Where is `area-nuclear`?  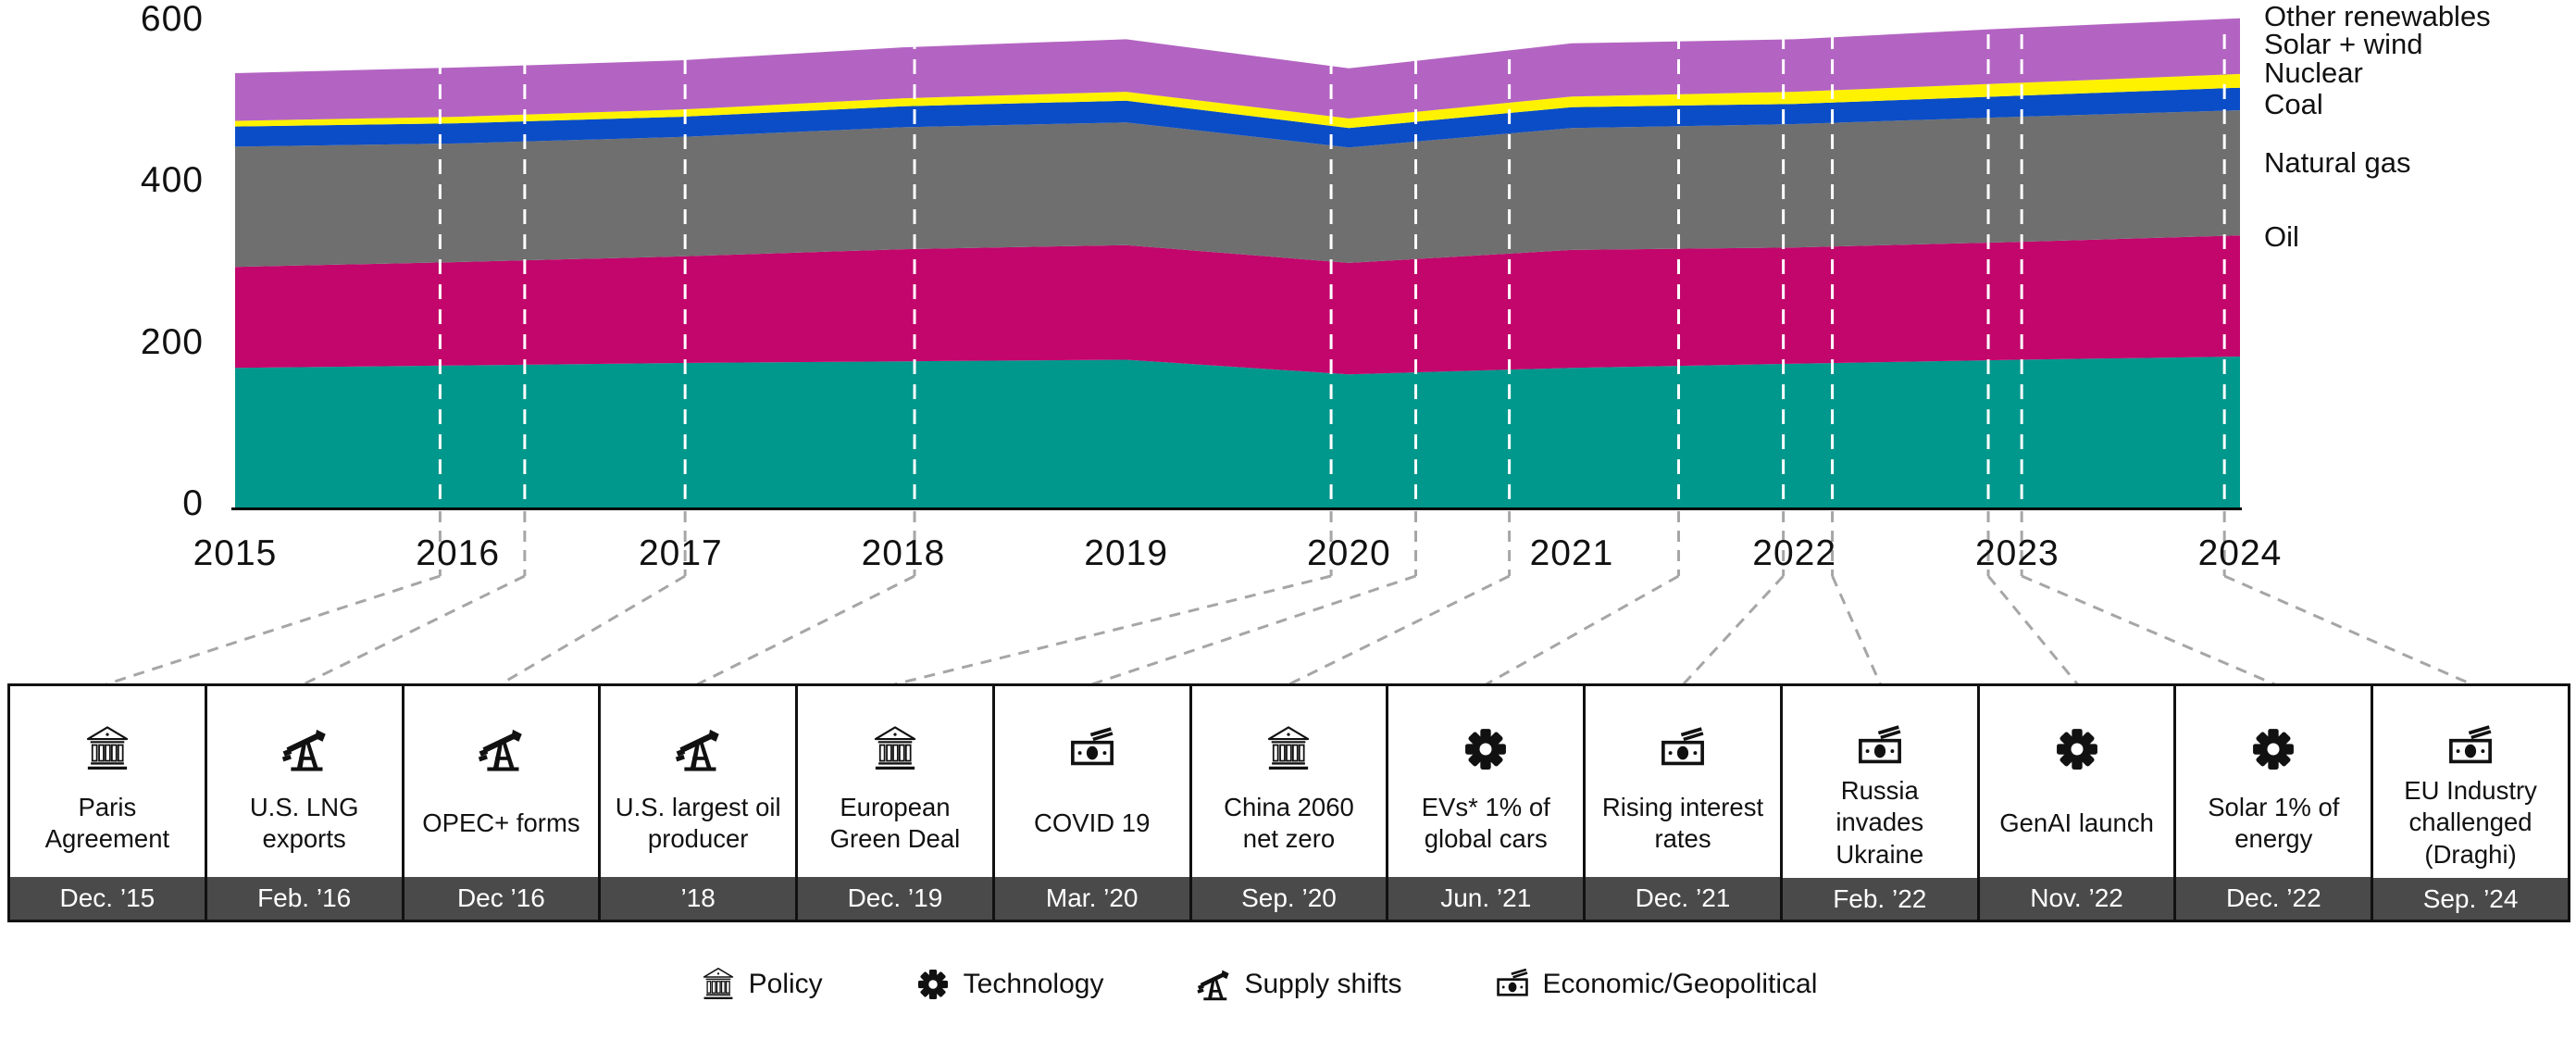
area-nuclear is located at coordinates (1237, 117).